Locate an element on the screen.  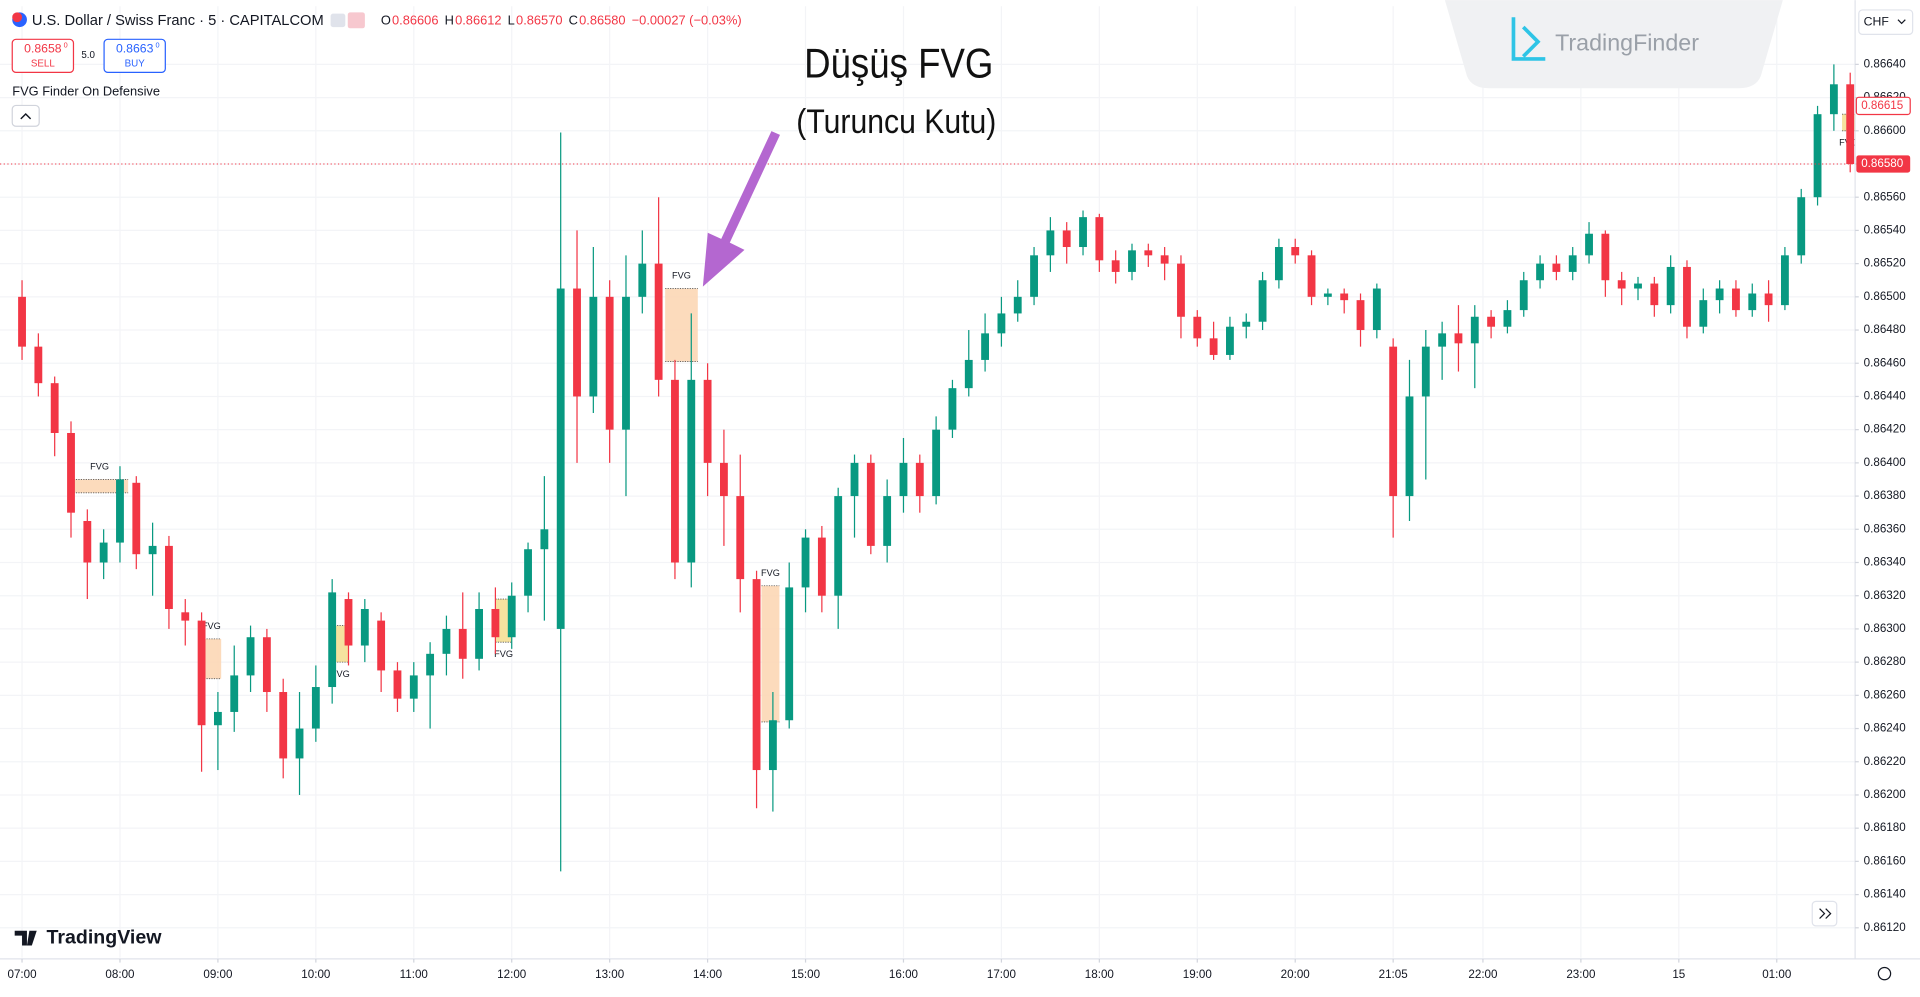
watermark-panel is located at coordinates (1613, 44).